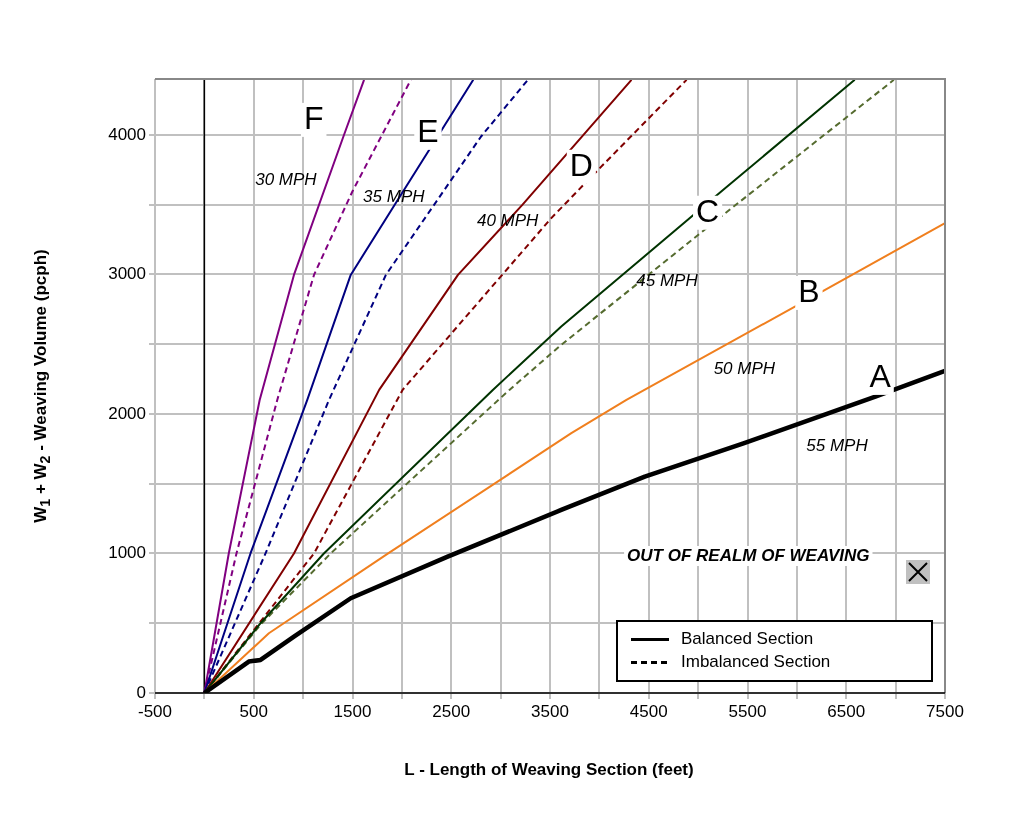 The image size is (1015, 813). What do you see at coordinates (945, 711) in the screenshot?
I see `x-tick-label: 7500` at bounding box center [945, 711].